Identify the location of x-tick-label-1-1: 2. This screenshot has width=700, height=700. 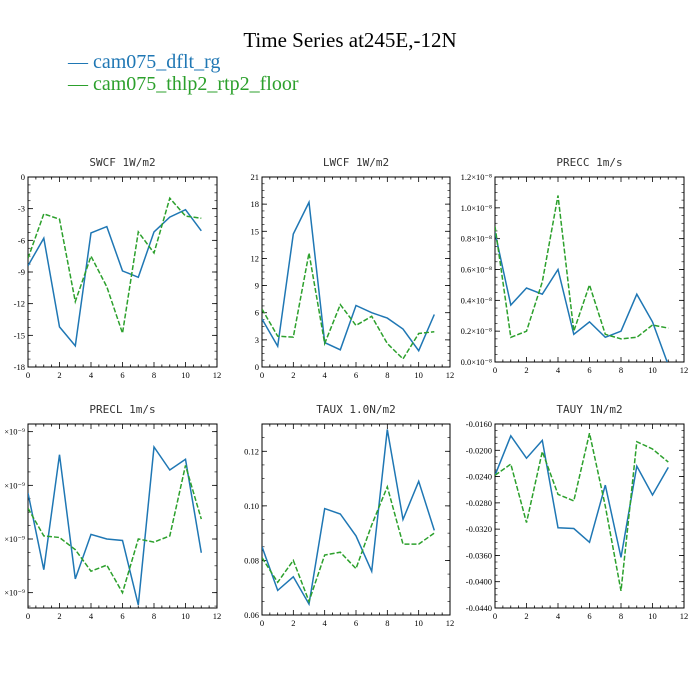
(293, 375).